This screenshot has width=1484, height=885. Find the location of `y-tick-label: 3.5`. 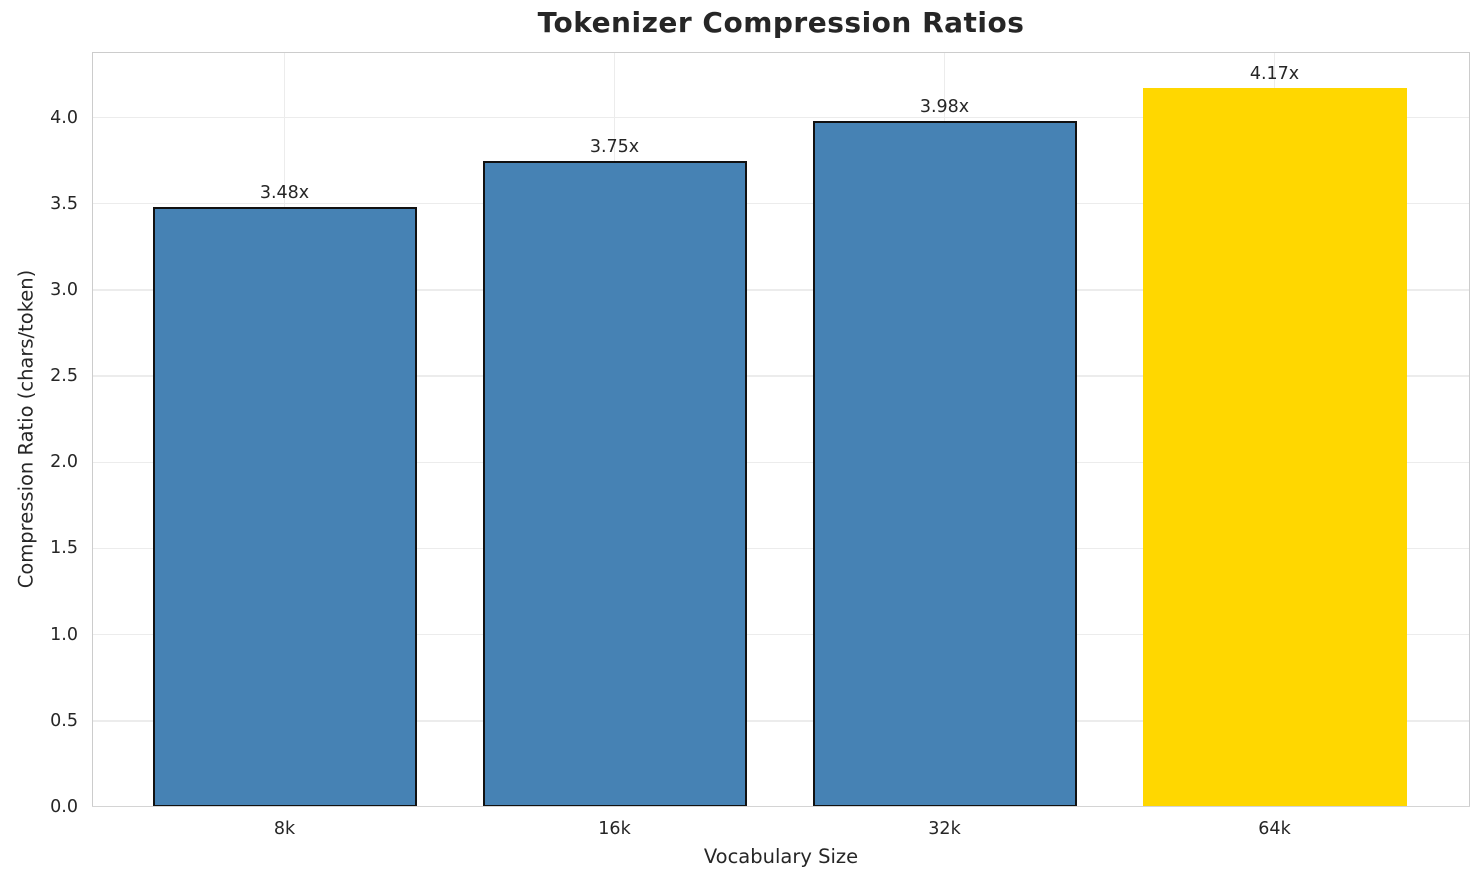

y-tick-label: 3.5 is located at coordinates (64, 203).